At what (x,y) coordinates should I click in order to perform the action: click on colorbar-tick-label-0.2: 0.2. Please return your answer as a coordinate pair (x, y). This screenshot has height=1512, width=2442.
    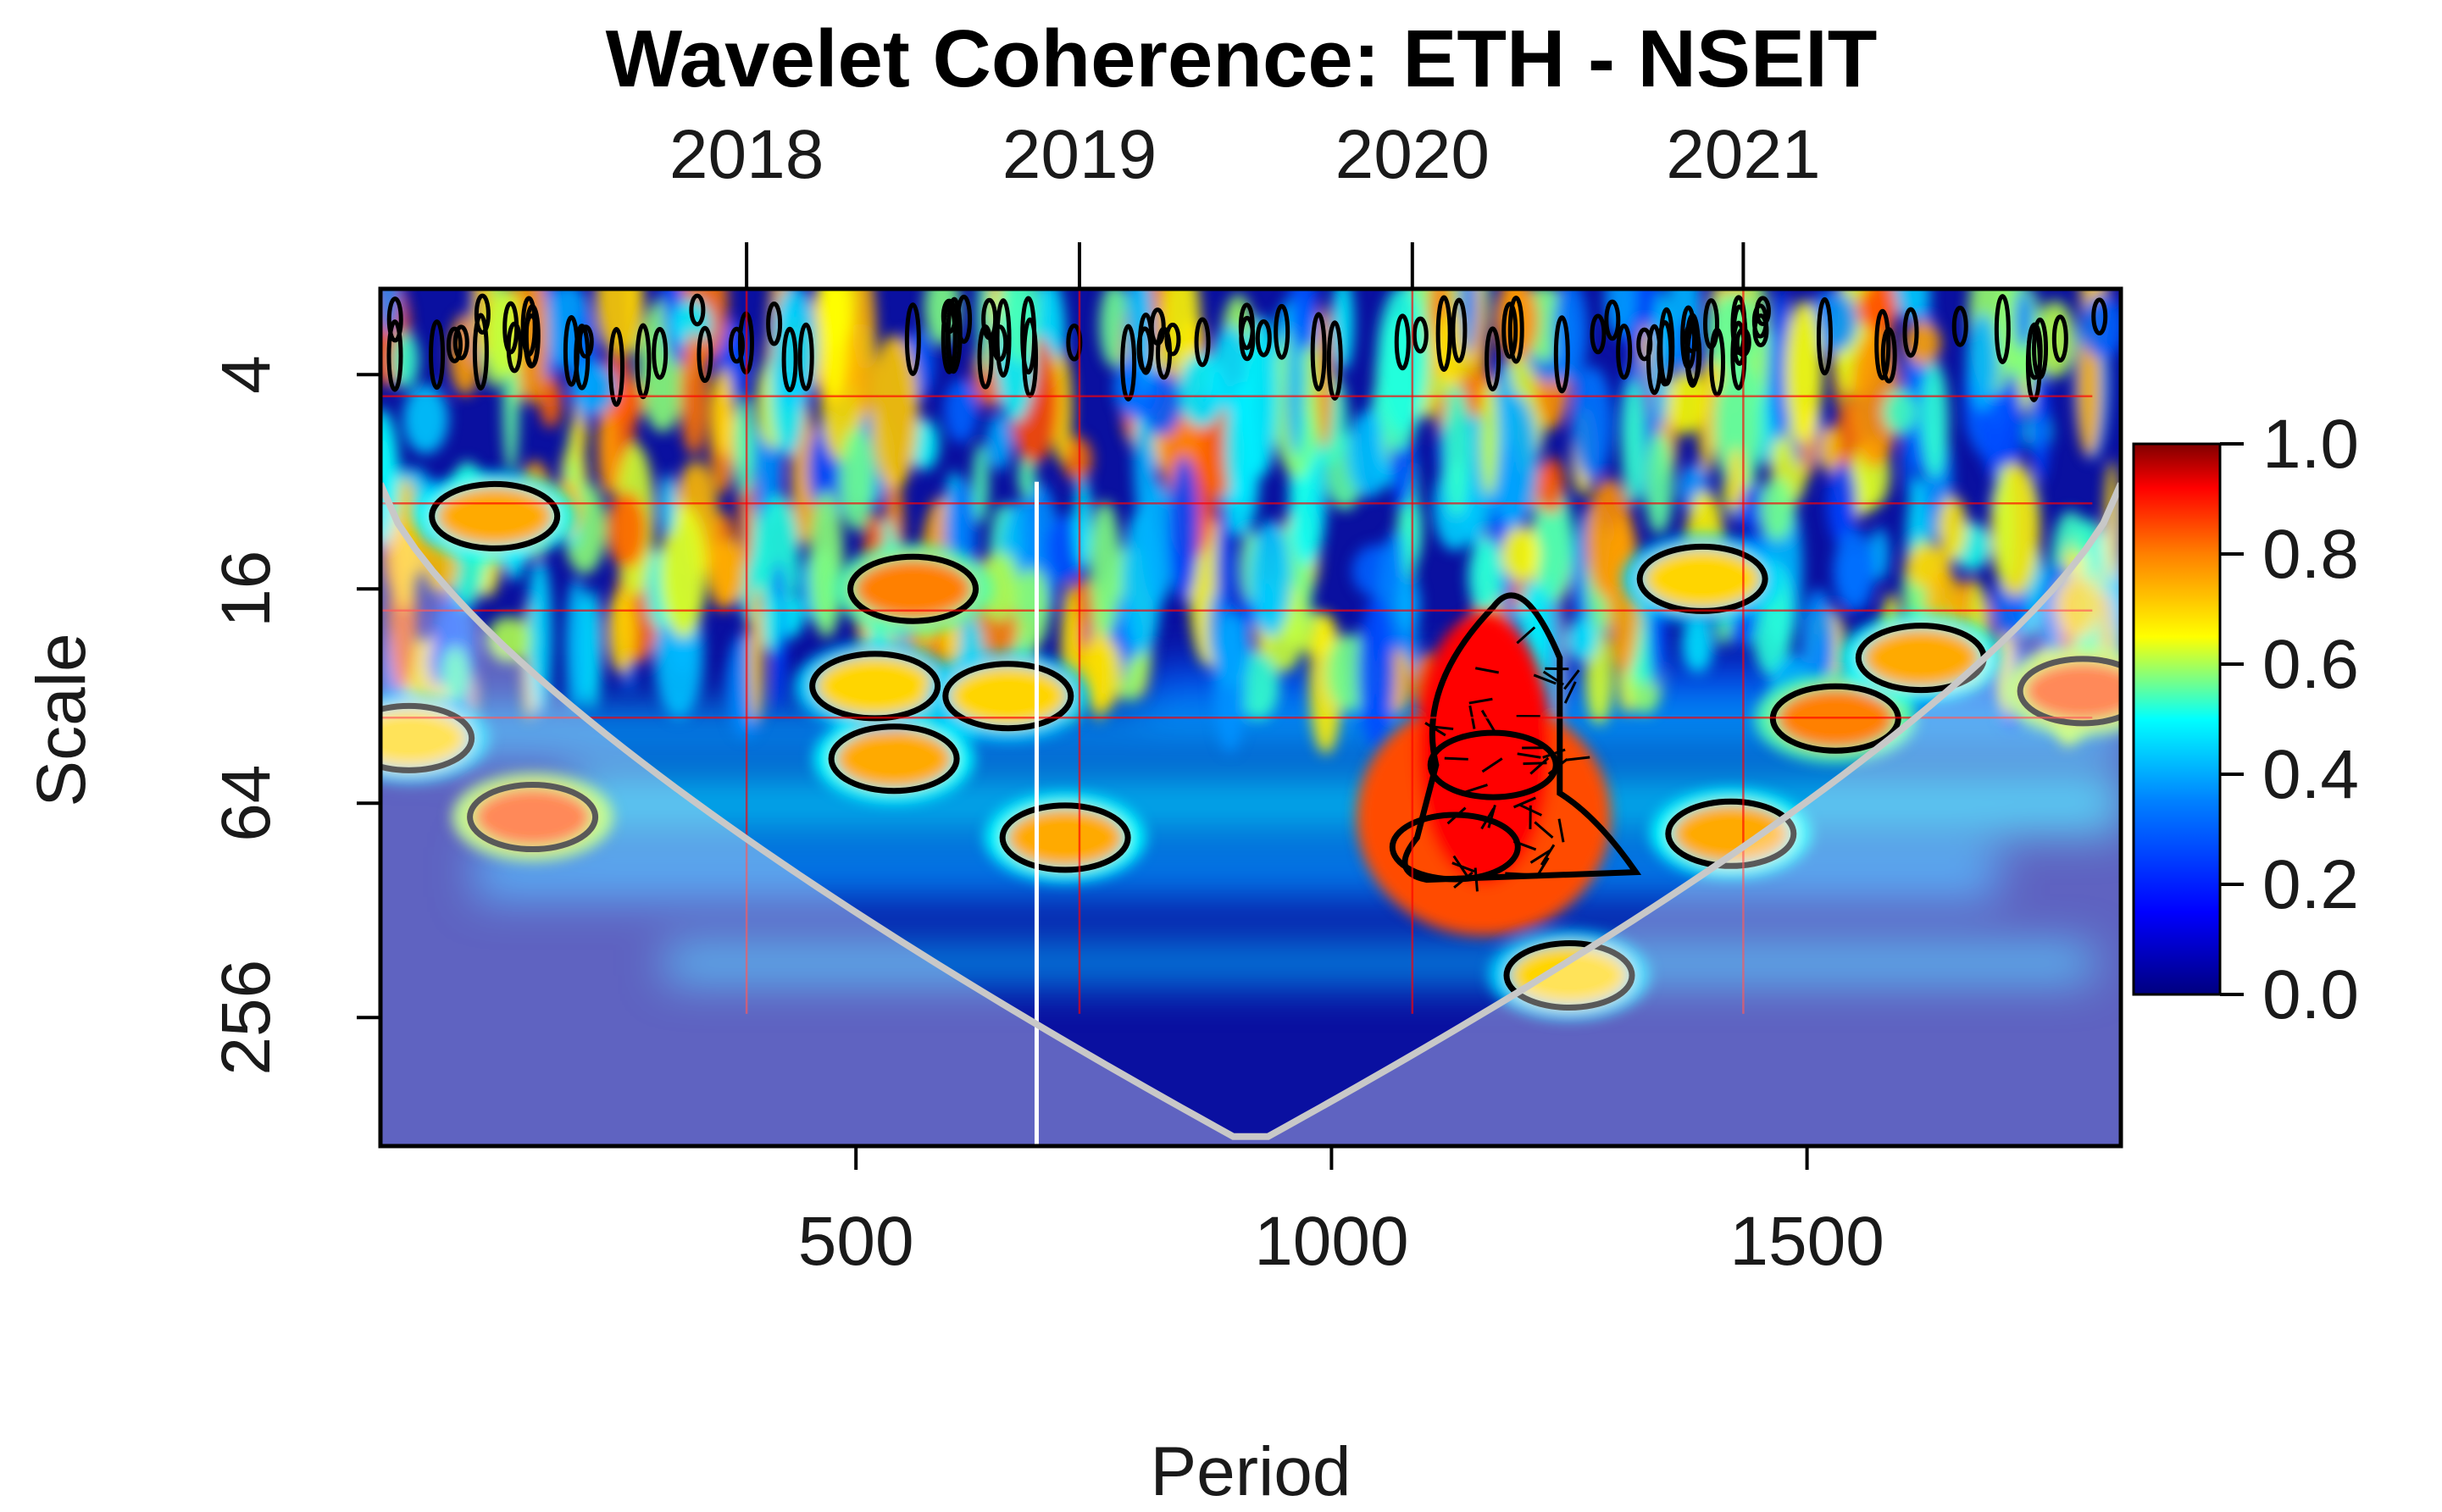
    Looking at the image, I should click on (2310, 884).